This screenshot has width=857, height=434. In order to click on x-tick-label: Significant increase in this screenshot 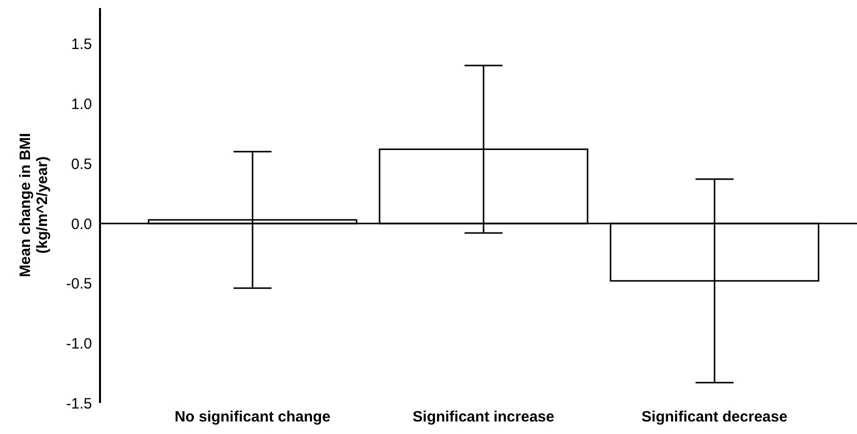, I will do `click(483, 417)`.